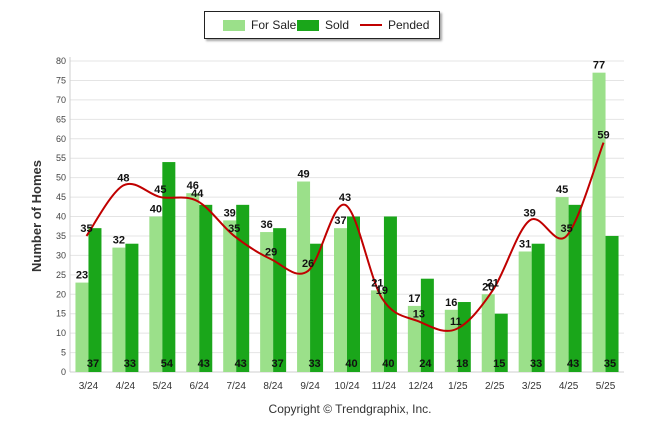 This screenshot has height=439, width=646. What do you see at coordinates (126, 386) in the screenshot?
I see `x-tick-label: 4/24` at bounding box center [126, 386].